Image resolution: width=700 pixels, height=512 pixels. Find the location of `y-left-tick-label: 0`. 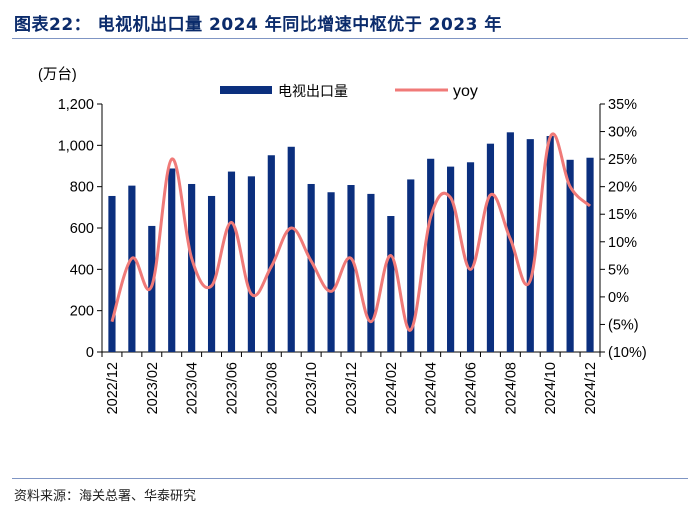

y-left-tick-label: 0 is located at coordinates (90, 353).